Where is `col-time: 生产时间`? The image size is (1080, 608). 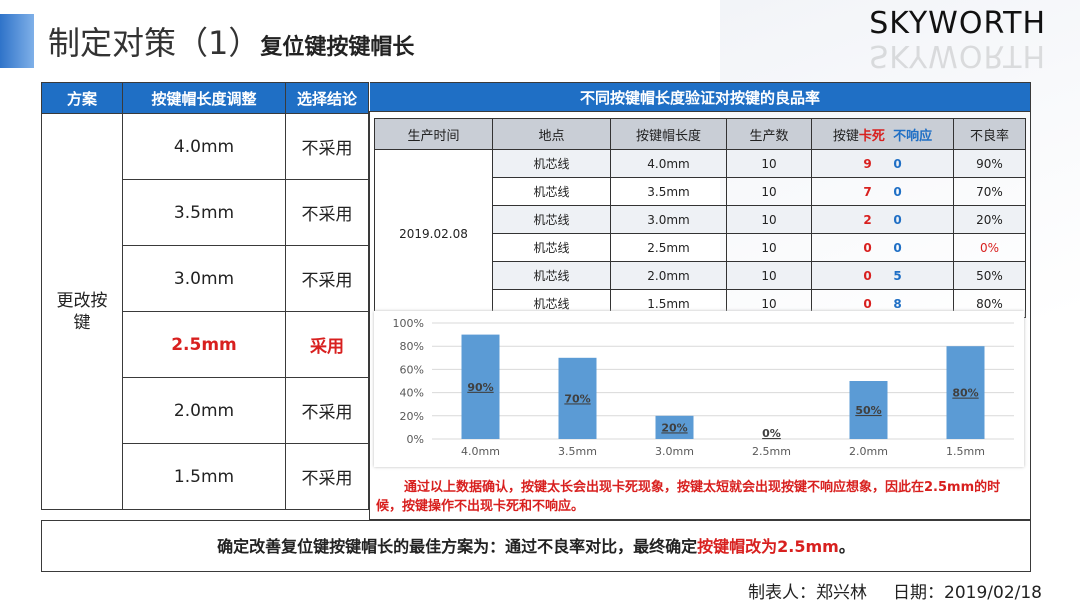
col-time: 生产时间 is located at coordinates (433, 134).